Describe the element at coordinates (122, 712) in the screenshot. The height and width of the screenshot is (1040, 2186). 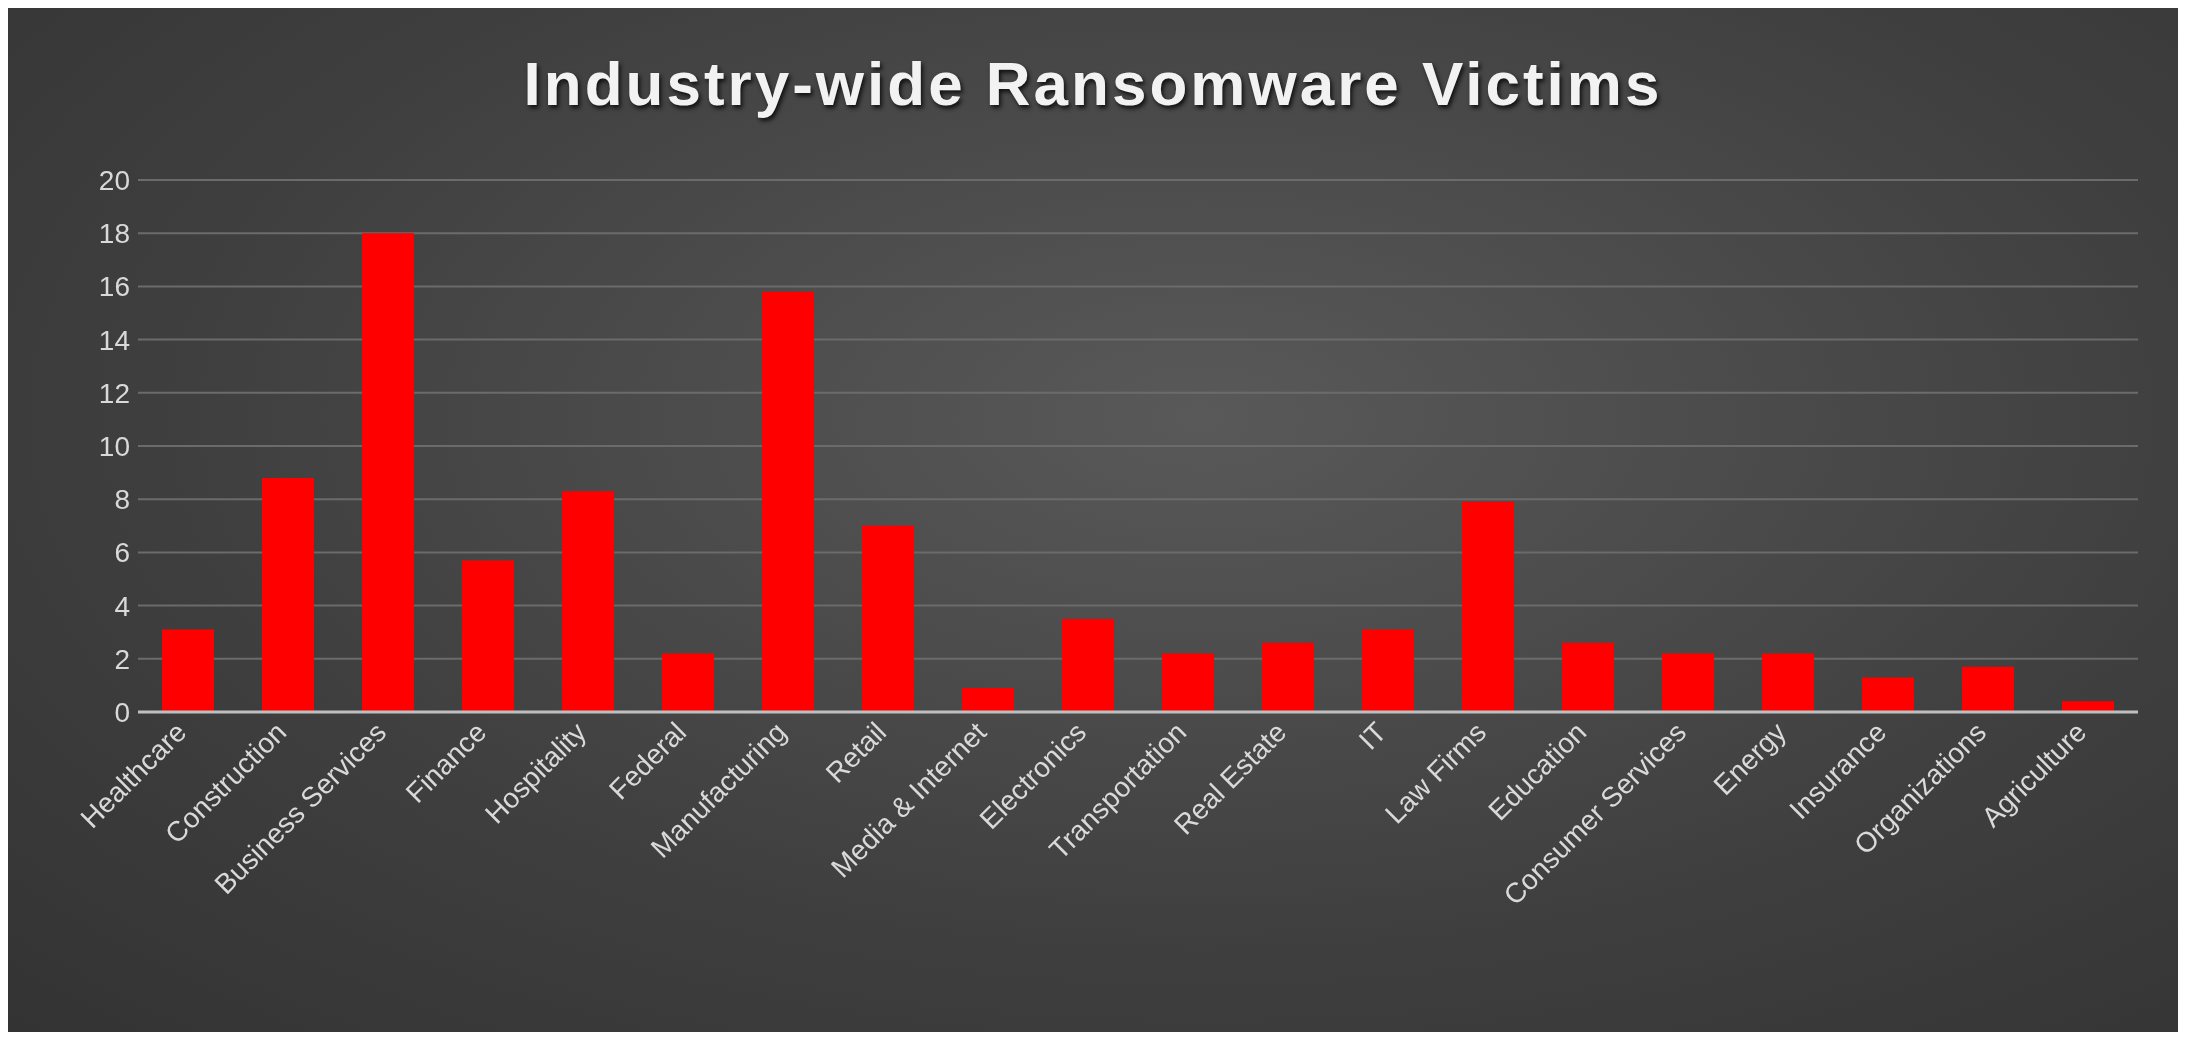
I see `y-tick-label: 0` at that location.